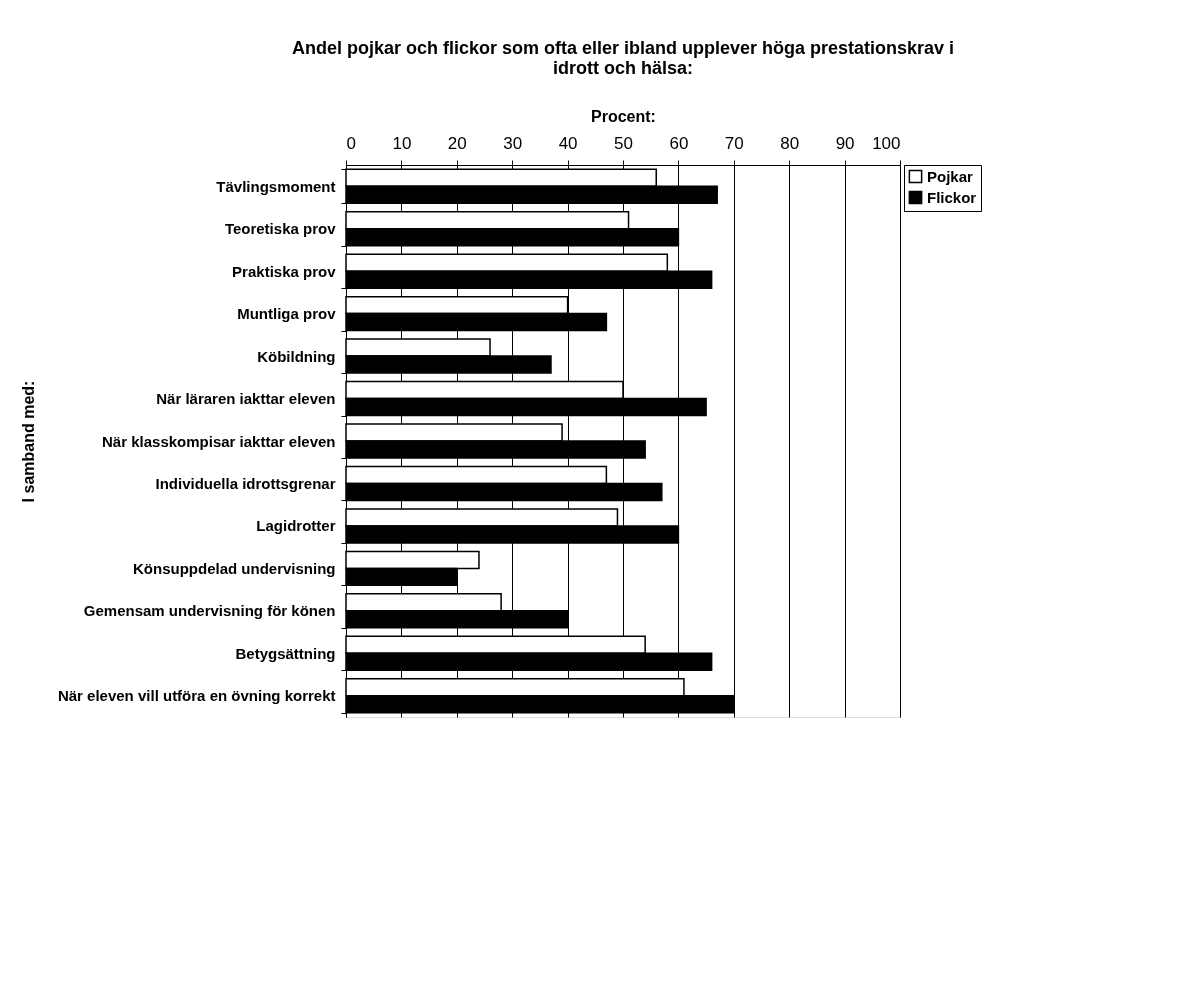  What do you see at coordinates (209, 611) in the screenshot?
I see `y-tick-label: Gemensam undervisning för könen` at bounding box center [209, 611].